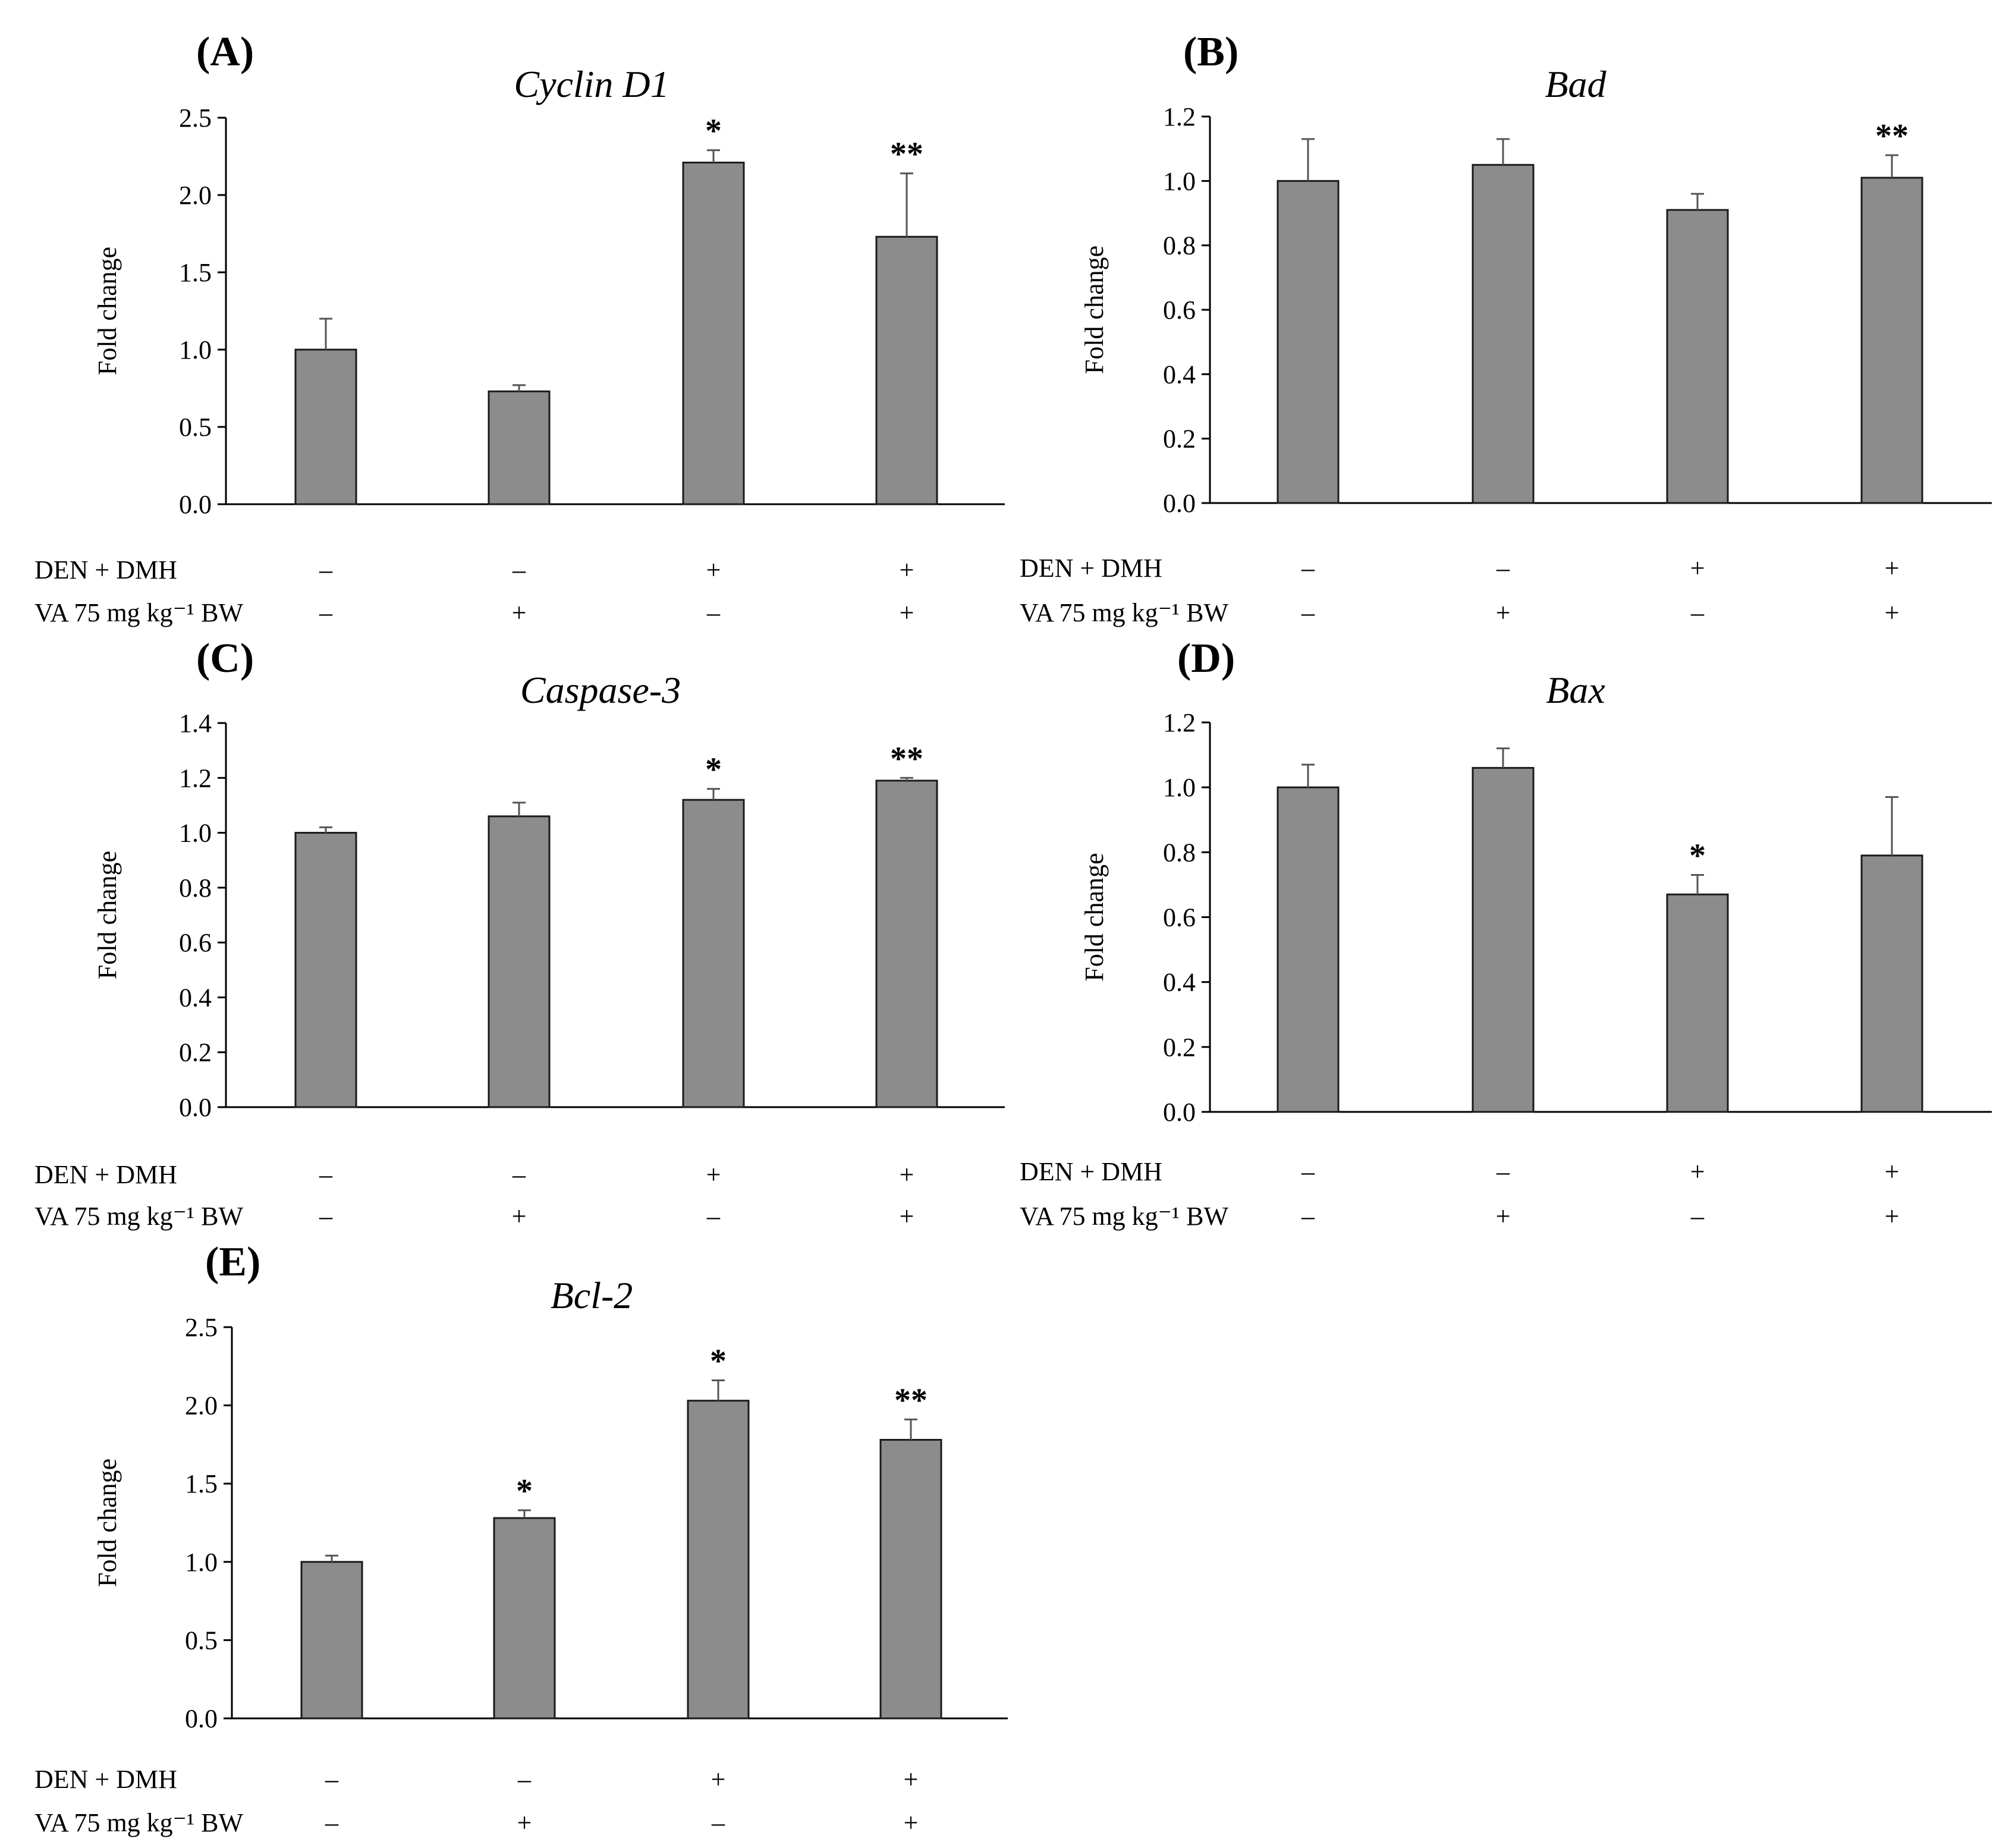 Image resolution: width=2012 pixels, height=1848 pixels. I want to click on panel-label: (C), so click(225, 658).